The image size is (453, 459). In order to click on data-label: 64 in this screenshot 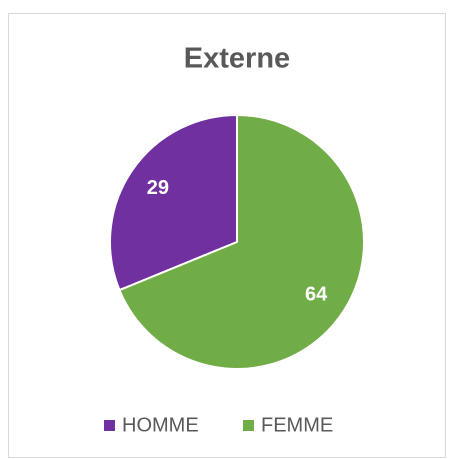, I will do `click(316, 294)`.